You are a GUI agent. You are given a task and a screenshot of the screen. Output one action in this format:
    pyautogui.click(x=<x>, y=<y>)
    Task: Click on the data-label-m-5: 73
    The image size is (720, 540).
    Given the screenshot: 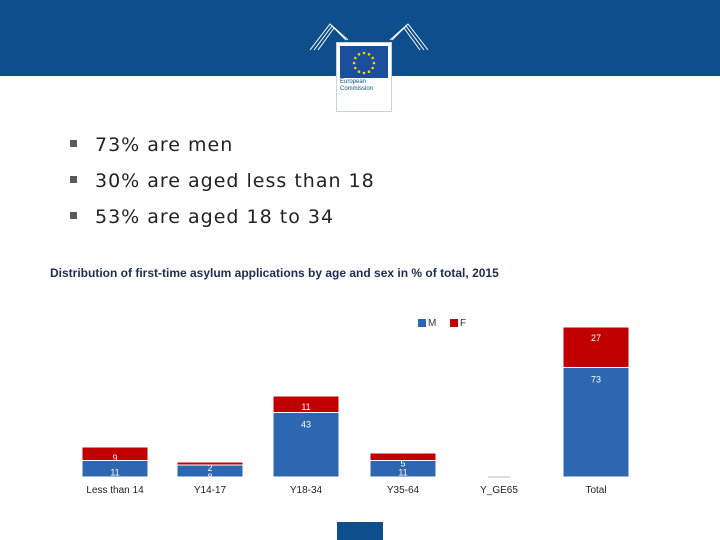 What is the action you would take?
    pyautogui.click(x=596, y=380)
    